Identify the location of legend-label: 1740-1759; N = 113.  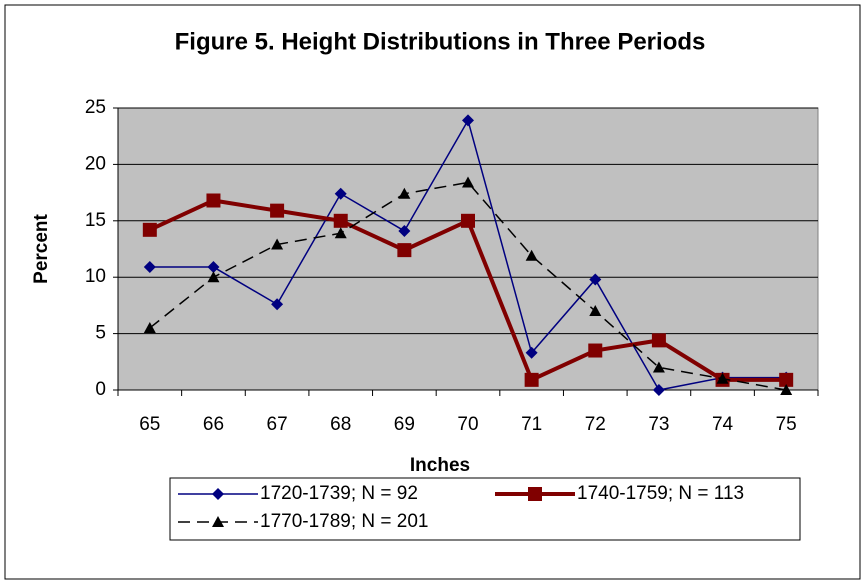
(660, 493).